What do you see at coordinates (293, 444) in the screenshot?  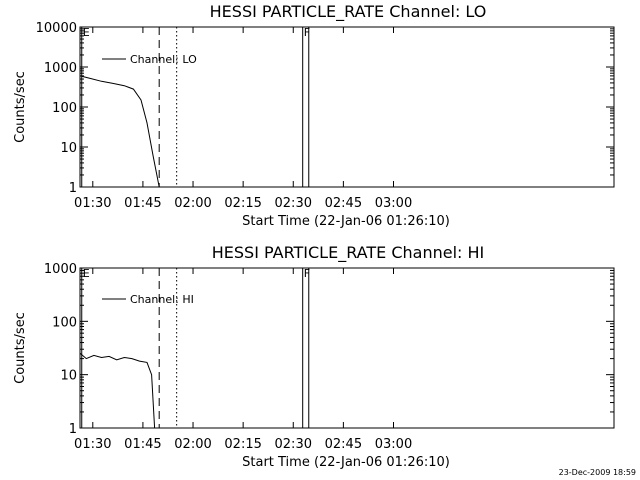 I see `panel-hi-x-tick-label: 02:30` at bounding box center [293, 444].